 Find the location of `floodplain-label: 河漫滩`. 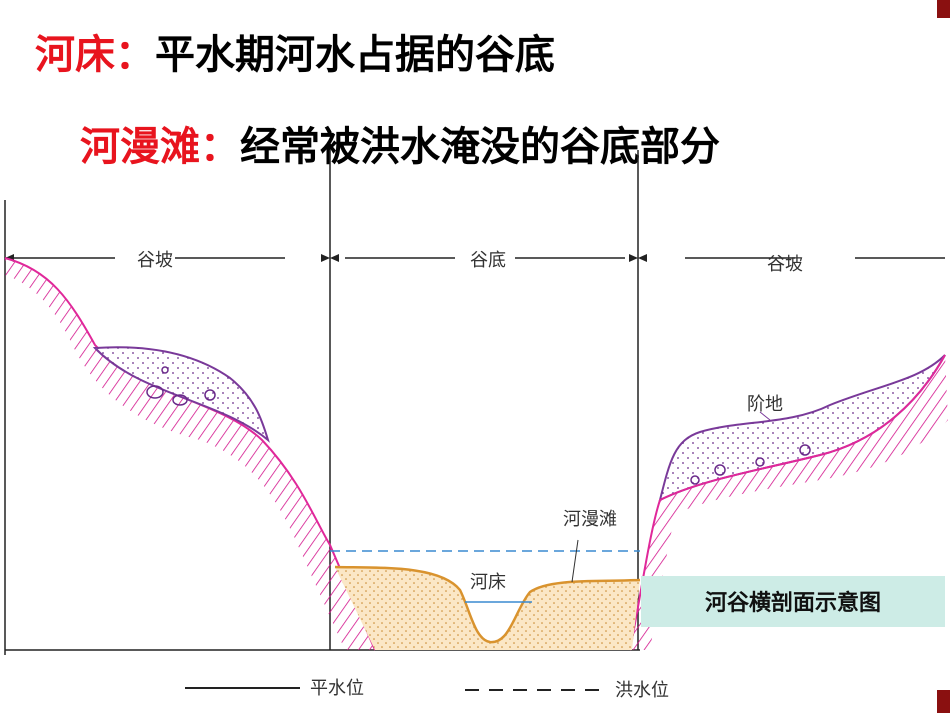

floodplain-label: 河漫滩 is located at coordinates (590, 519).